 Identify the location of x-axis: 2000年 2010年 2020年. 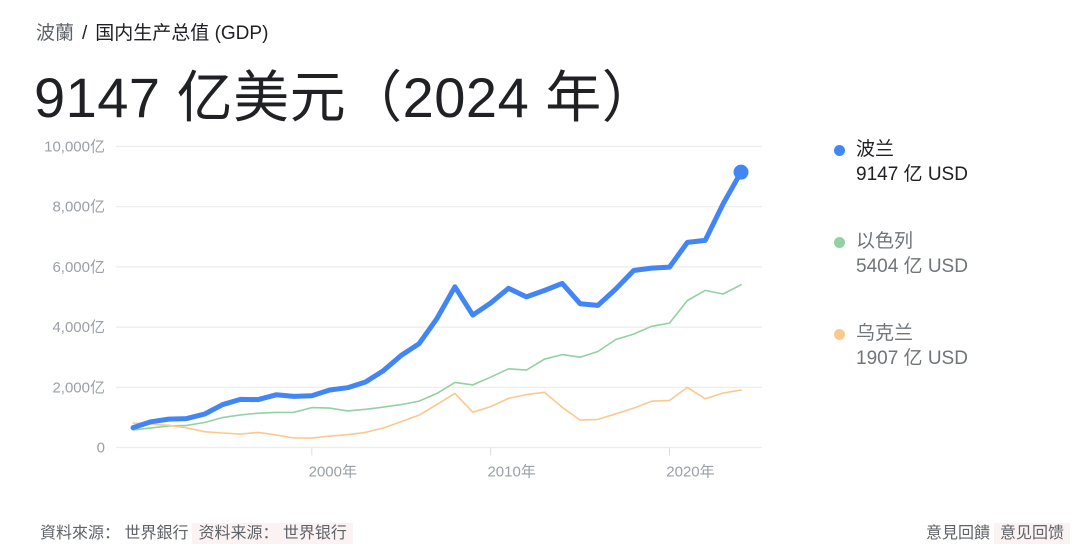
(512, 464).